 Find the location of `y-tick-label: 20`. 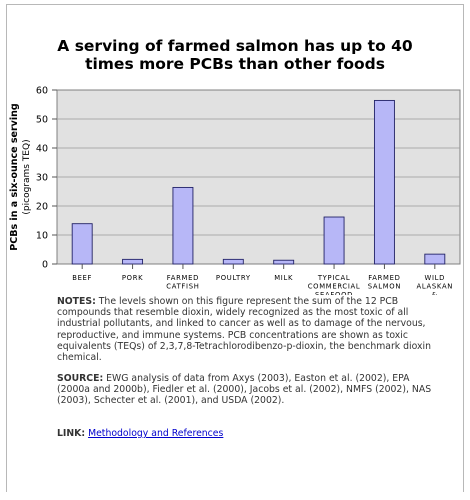

y-tick-label: 20 is located at coordinates (42, 207).